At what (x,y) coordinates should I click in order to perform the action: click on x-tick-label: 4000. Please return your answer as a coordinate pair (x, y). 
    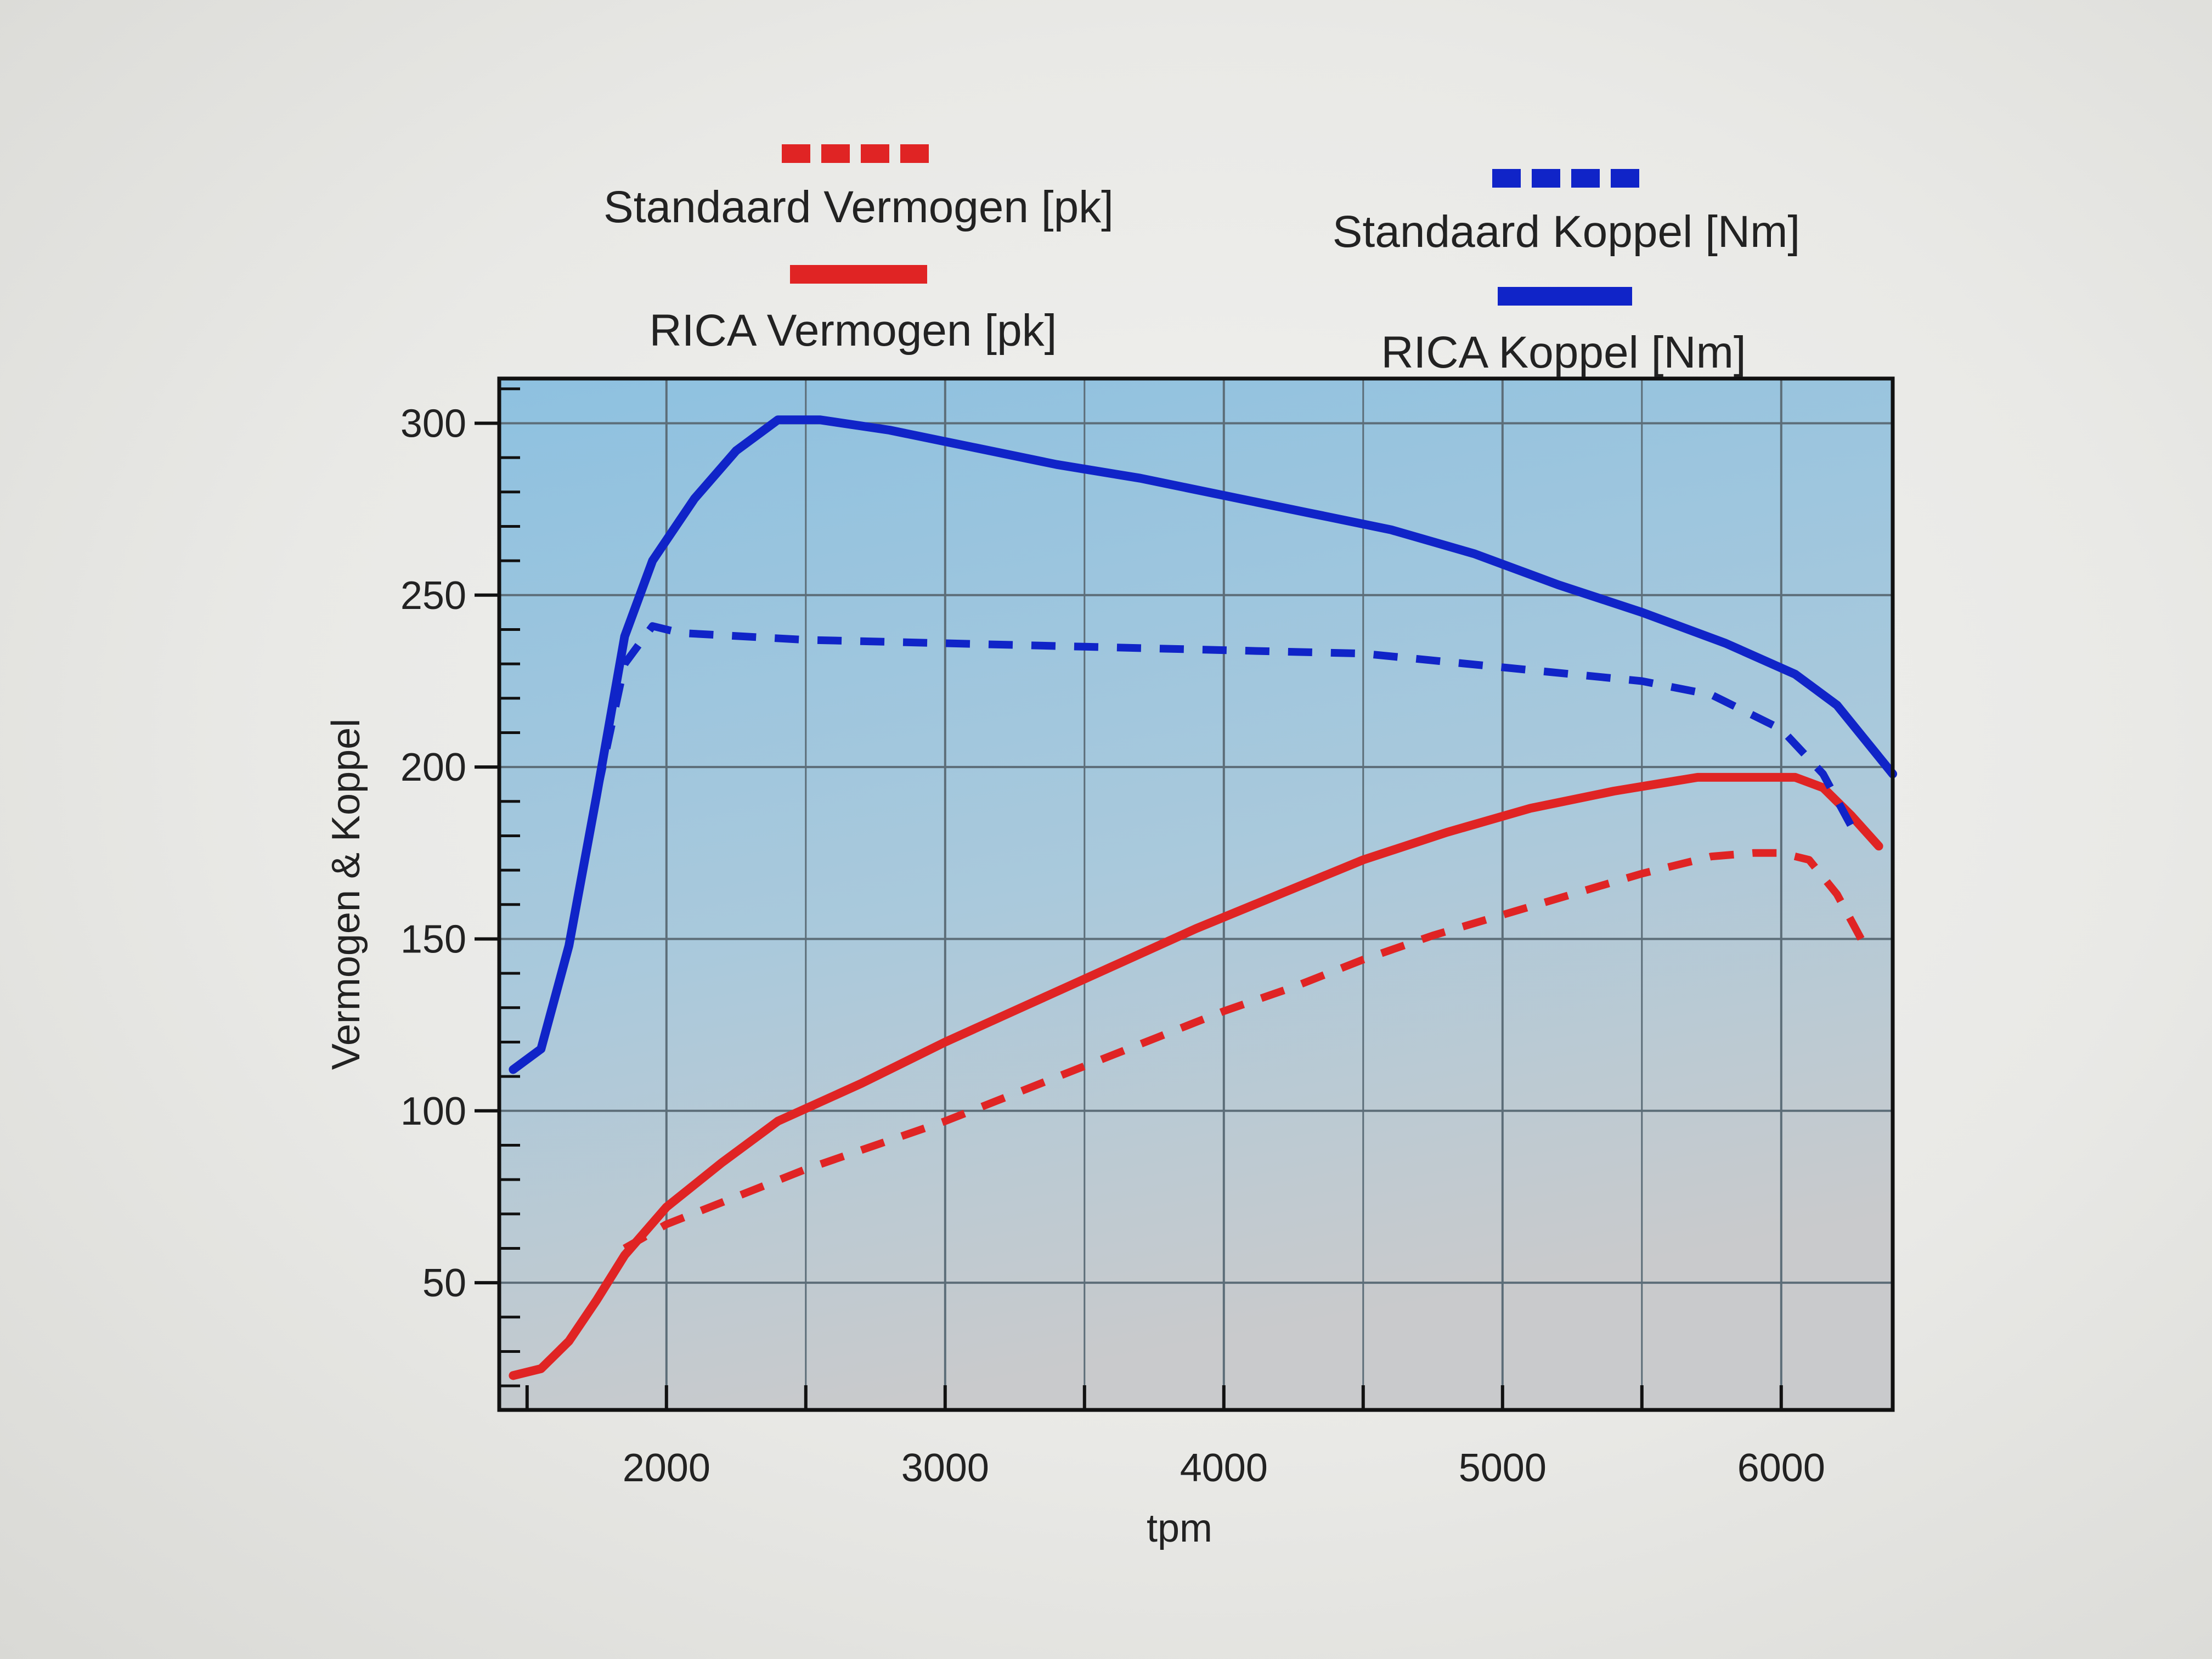
    Looking at the image, I should click on (1224, 1468).